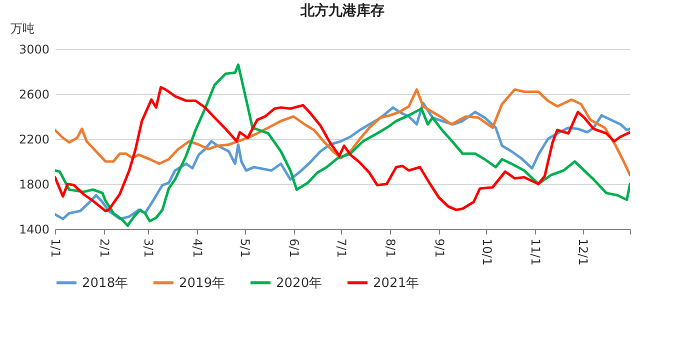 The image size is (685, 337). I want to click on legend-label: 2018年, so click(105, 283).